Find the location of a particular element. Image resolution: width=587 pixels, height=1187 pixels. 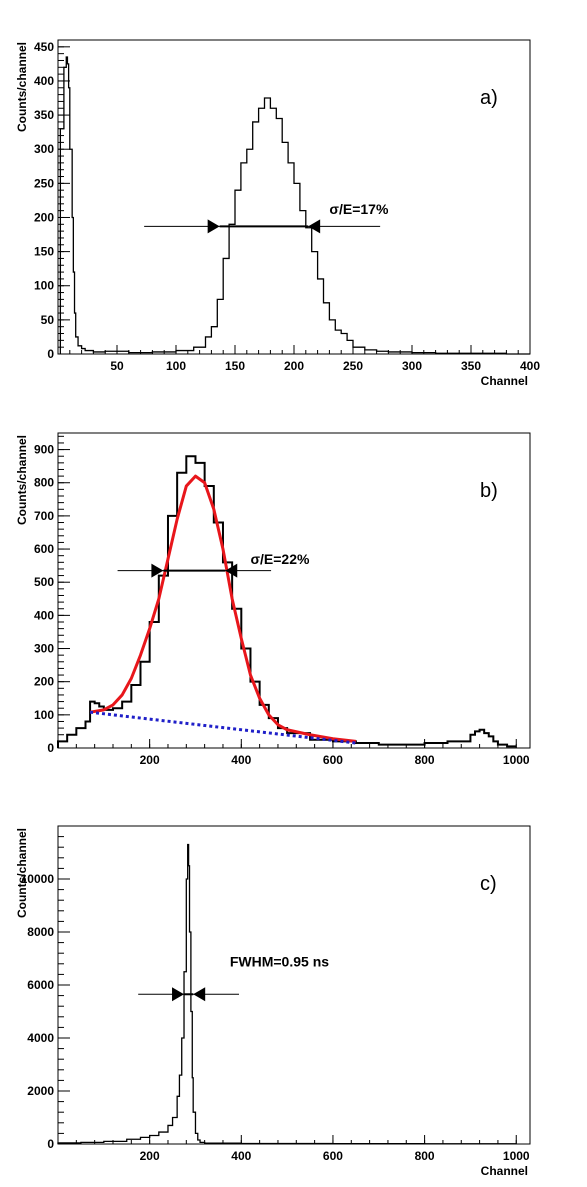

y-tick-label: 2000 is located at coordinates (40, 1091).